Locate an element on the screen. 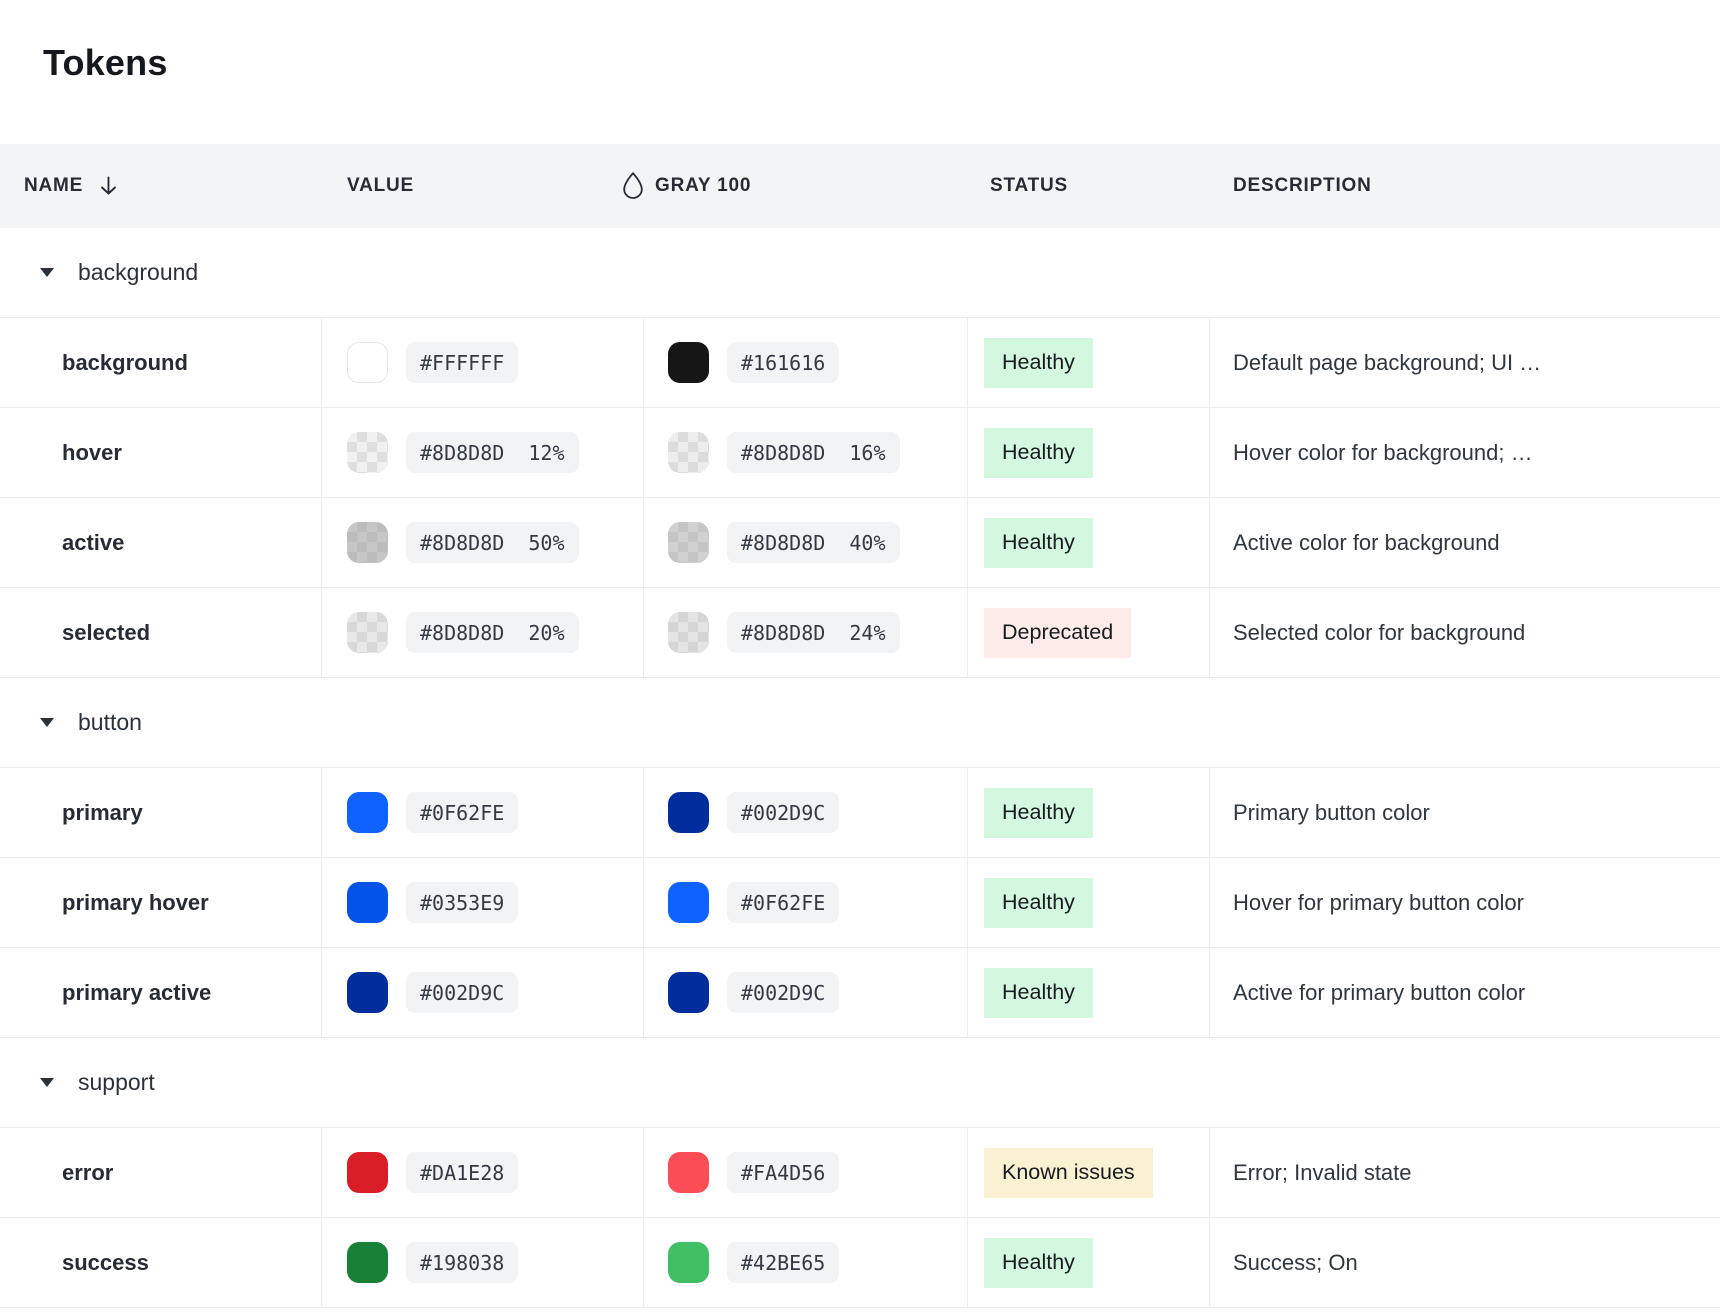 Image resolution: width=1720 pixels, height=1312 pixels. column-header-name-label: NAME is located at coordinates (54, 185).